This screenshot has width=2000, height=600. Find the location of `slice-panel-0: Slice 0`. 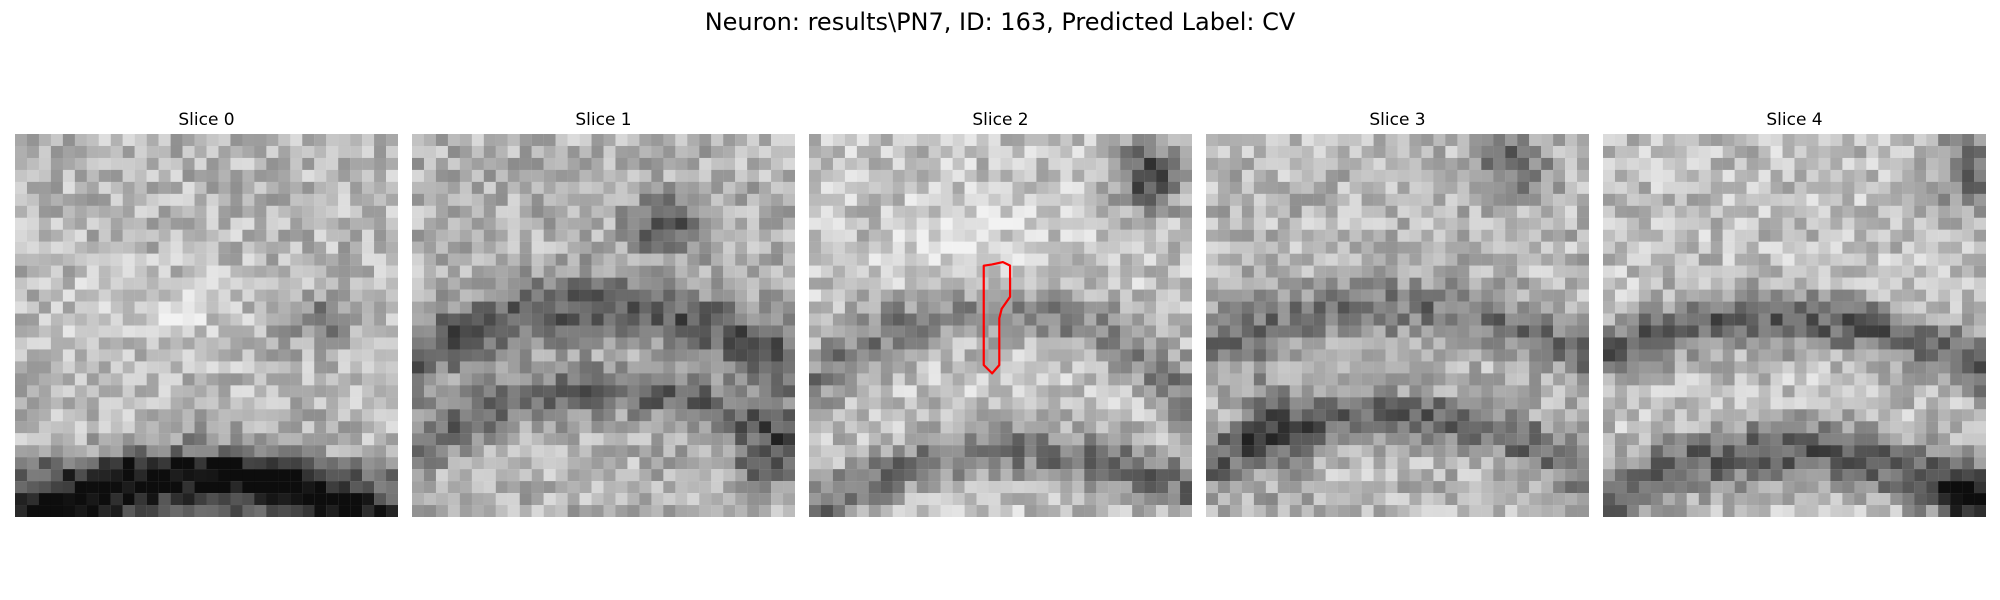

slice-panel-0: Slice 0 is located at coordinates (206, 313).